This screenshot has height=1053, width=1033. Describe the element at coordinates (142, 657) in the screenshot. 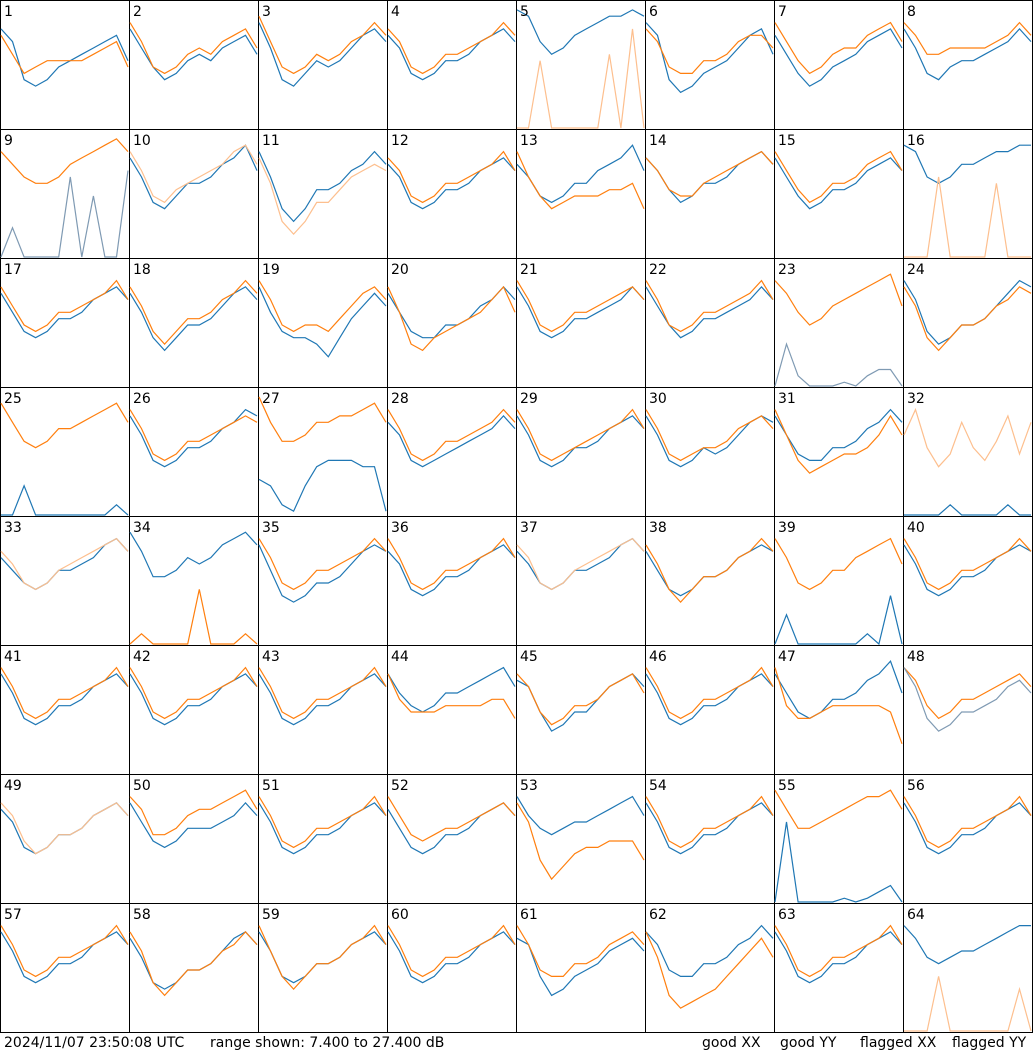

I see `panel-number: 42` at that location.